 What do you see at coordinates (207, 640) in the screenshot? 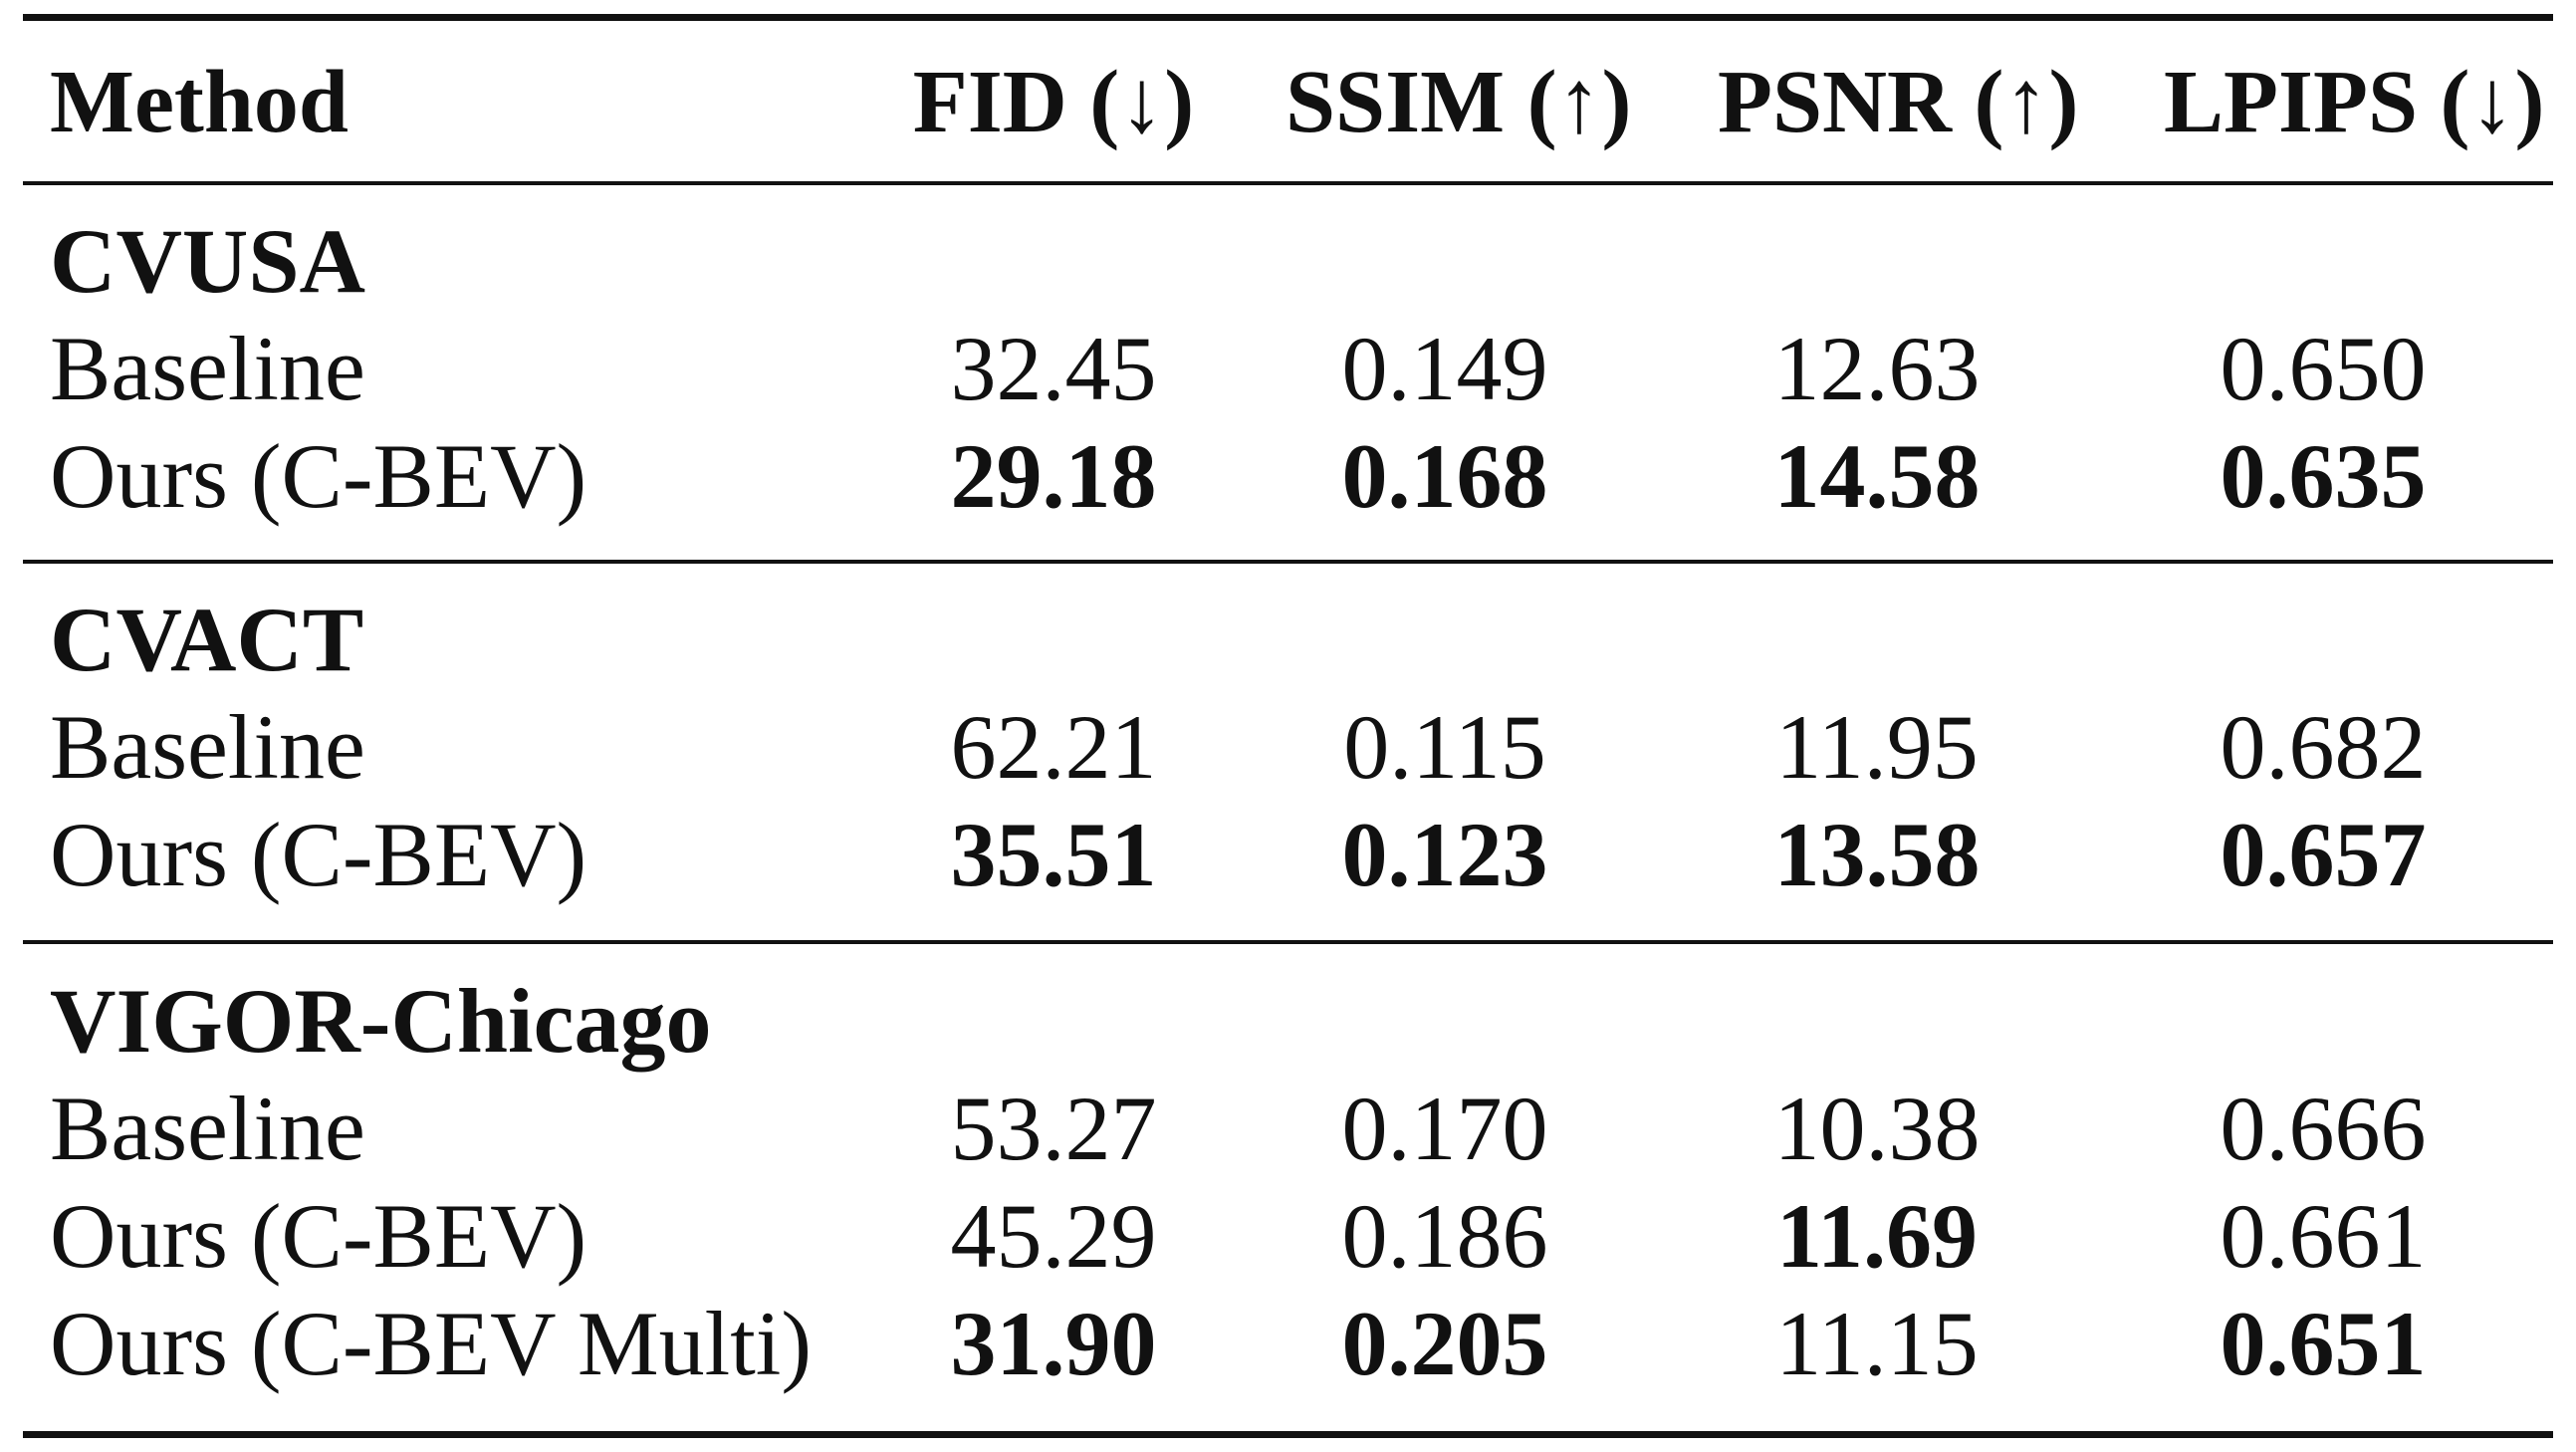
I see `group-title: CVACT` at bounding box center [207, 640].